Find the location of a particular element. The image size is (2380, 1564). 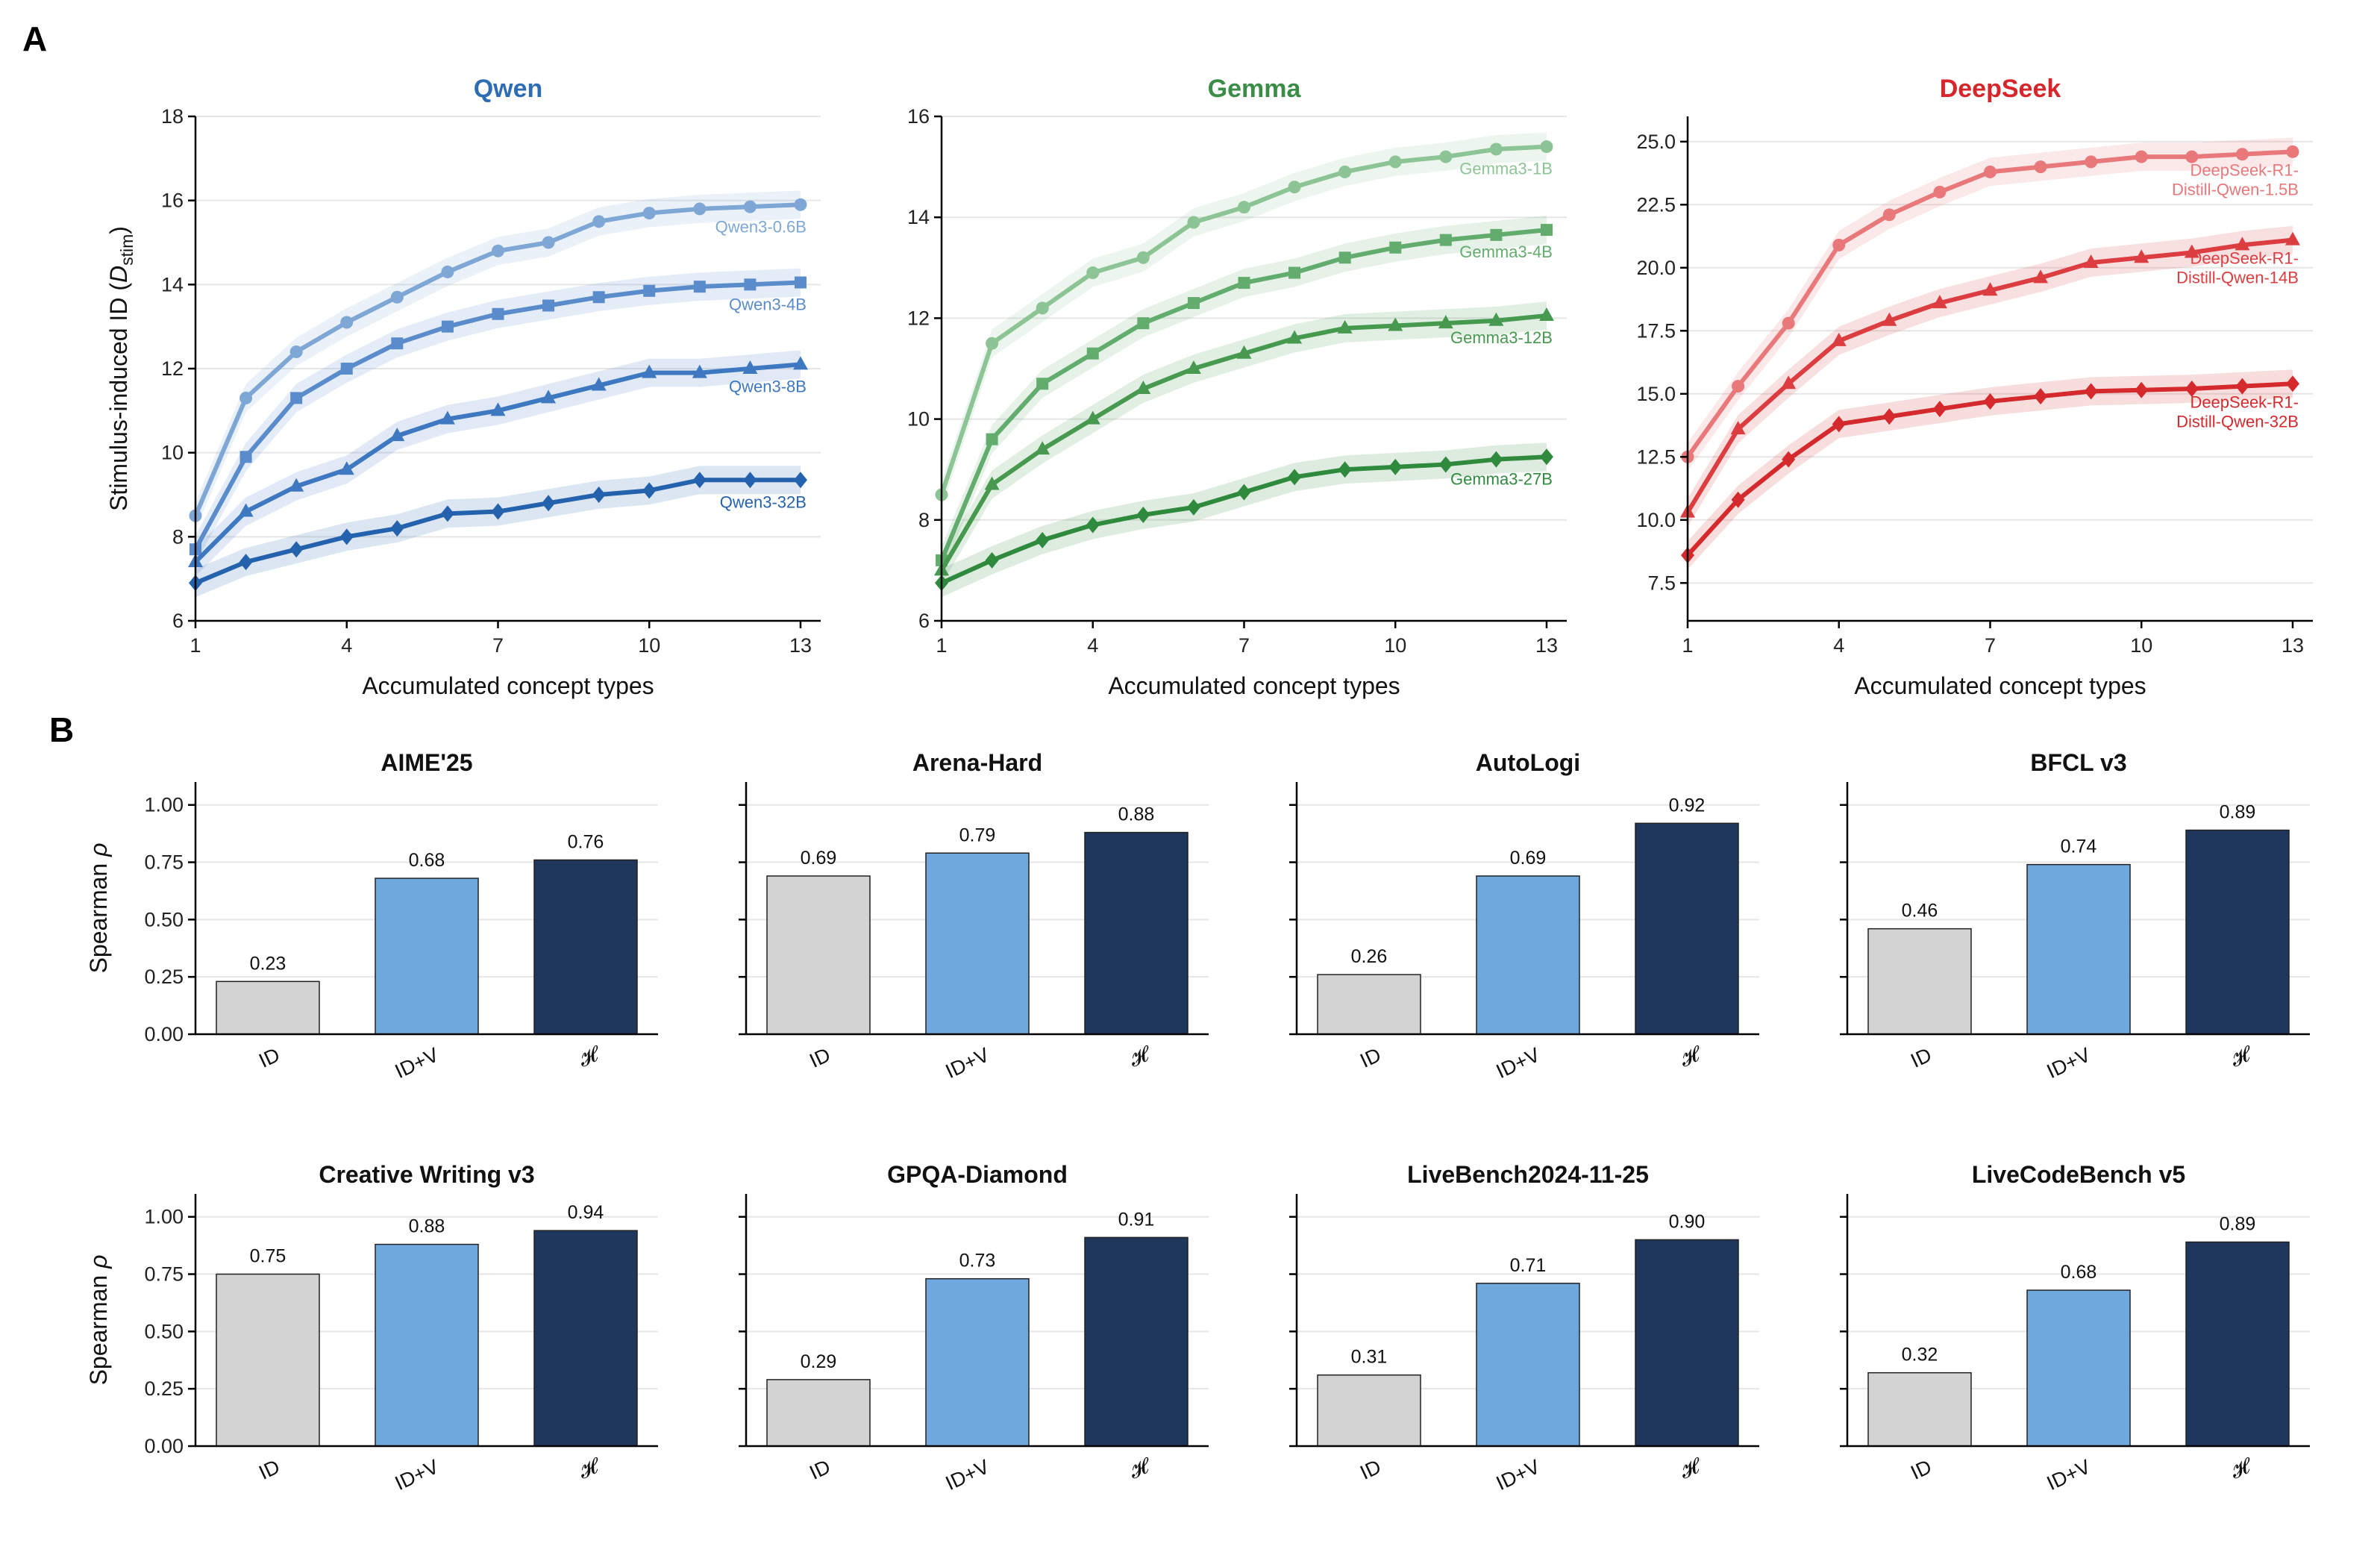

y-tick-label: 22.5 is located at coordinates (1656, 204).